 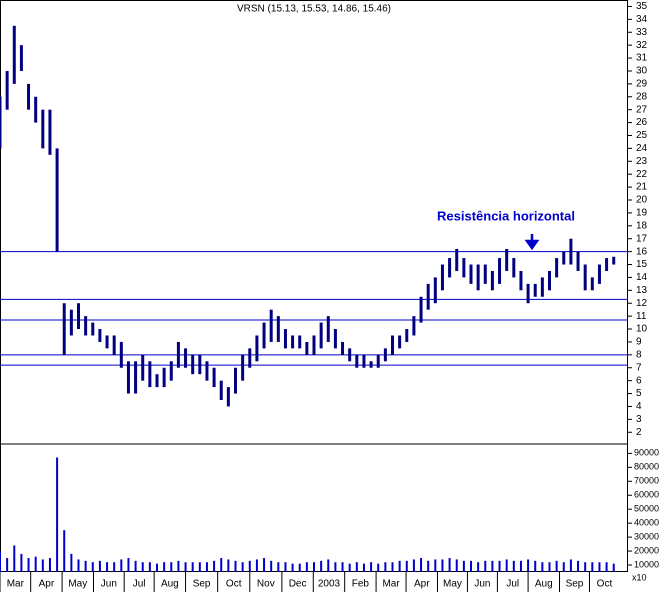 What do you see at coordinates (642, 213) in the screenshot?
I see `y-tick-label: 19` at bounding box center [642, 213].